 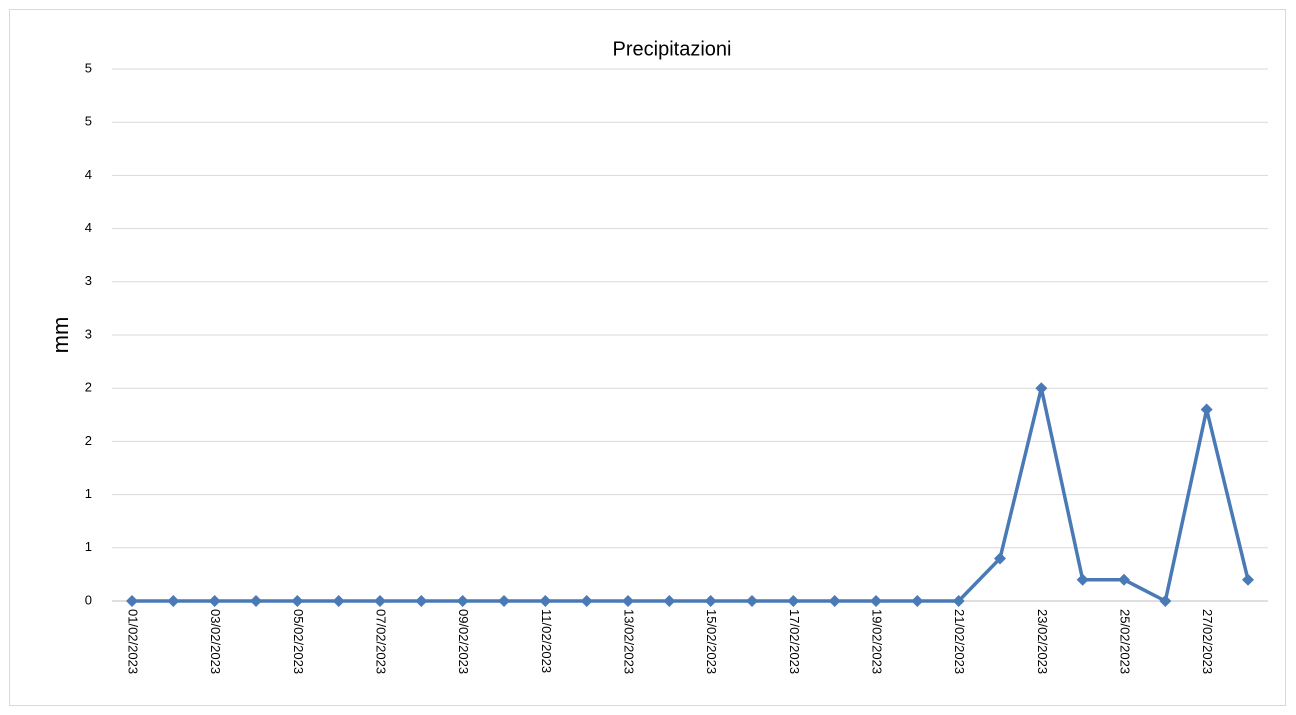 What do you see at coordinates (88, 599) in the screenshot?
I see `y-tick-label: 0` at bounding box center [88, 599].